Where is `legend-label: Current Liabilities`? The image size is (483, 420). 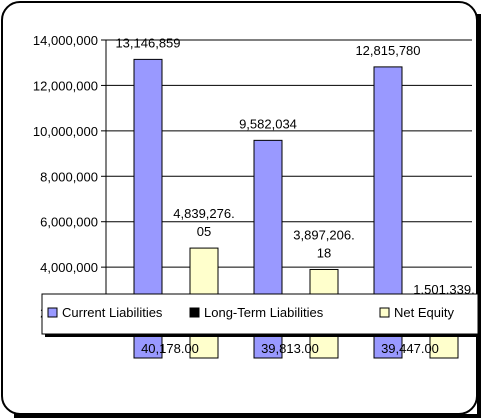 legend-label: Current Liabilities is located at coordinates (112, 312).